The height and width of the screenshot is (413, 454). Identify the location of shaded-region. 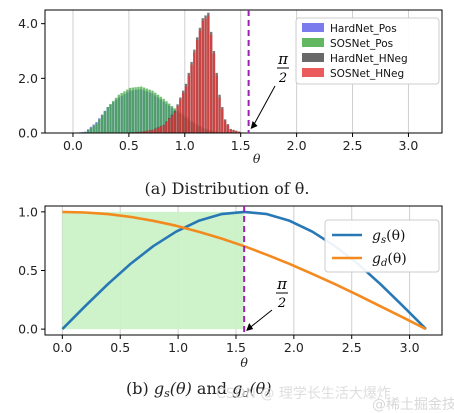
(153, 270).